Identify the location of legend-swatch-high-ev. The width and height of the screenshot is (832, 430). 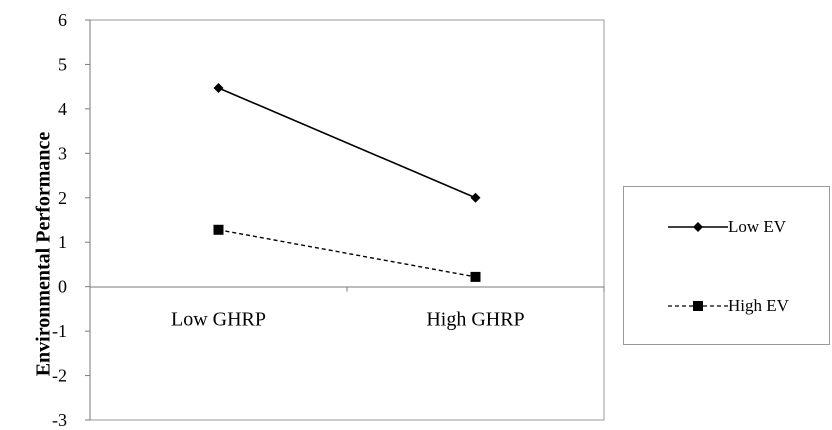
(698, 306).